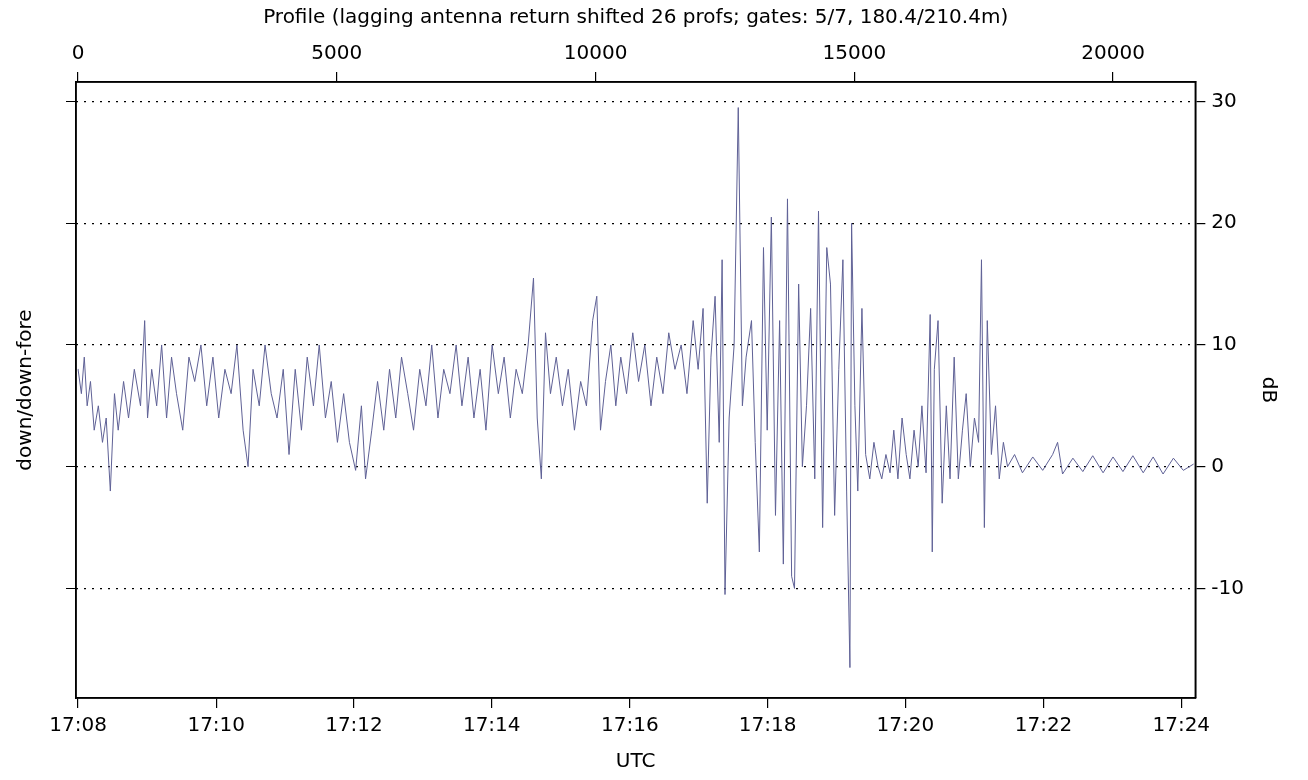 Image resolution: width=1308 pixels, height=780 pixels. What do you see at coordinates (630, 724) in the screenshot?
I see `x-tick-label: 17:16` at bounding box center [630, 724].